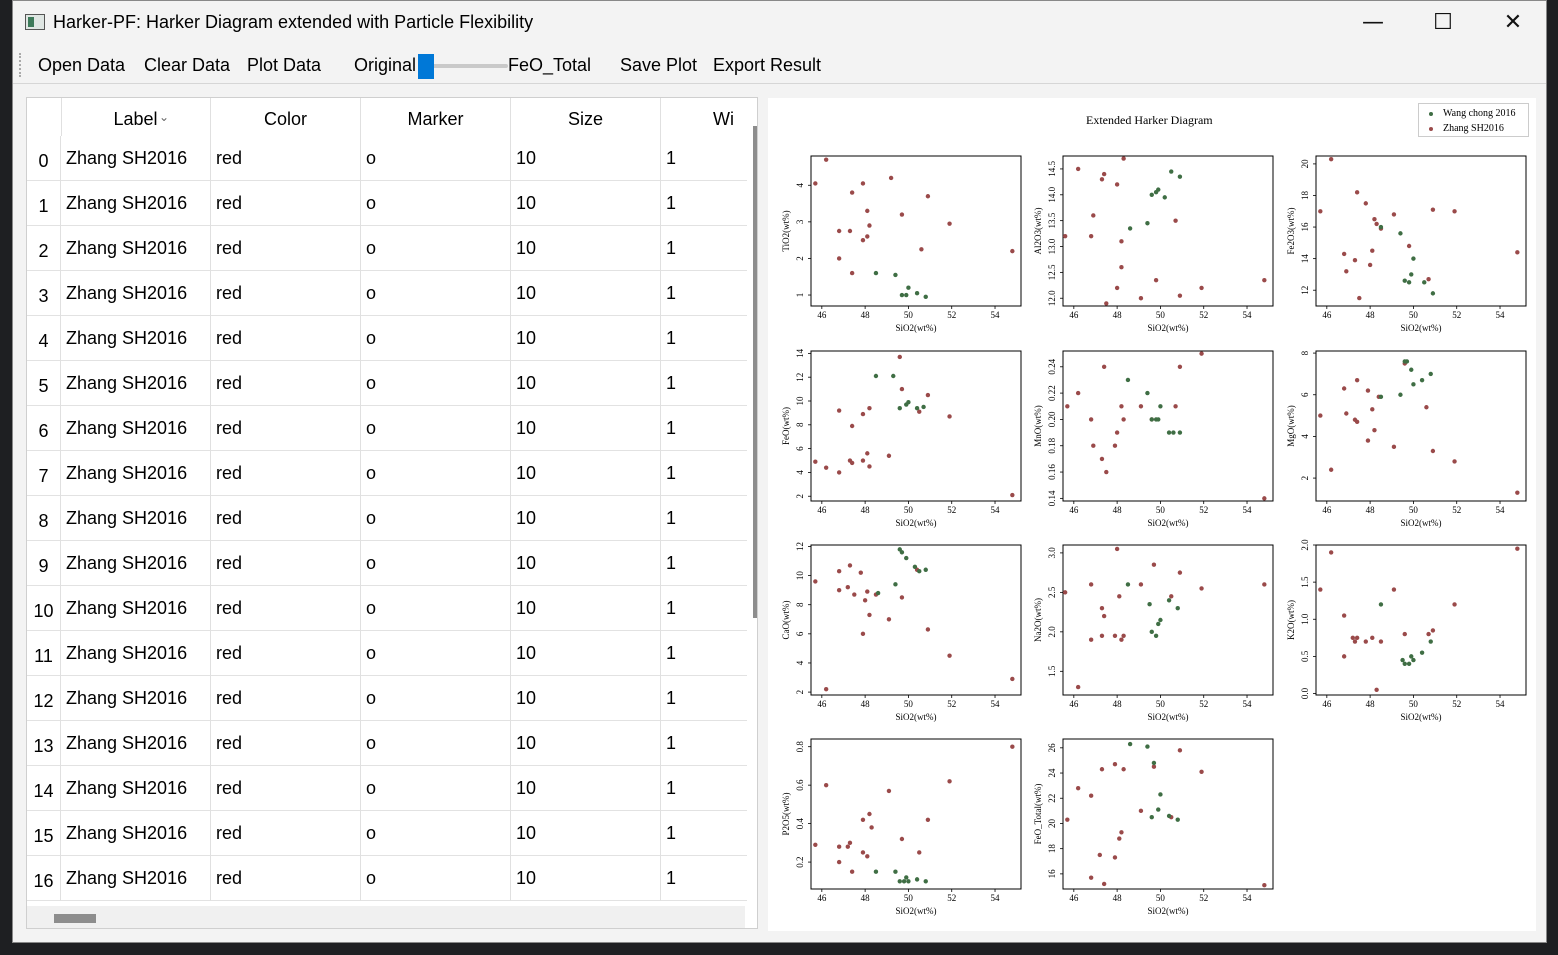 This screenshot has height=955, width=1558. Describe the element at coordinates (44, 743) in the screenshot. I see `row-index: 13` at that location.